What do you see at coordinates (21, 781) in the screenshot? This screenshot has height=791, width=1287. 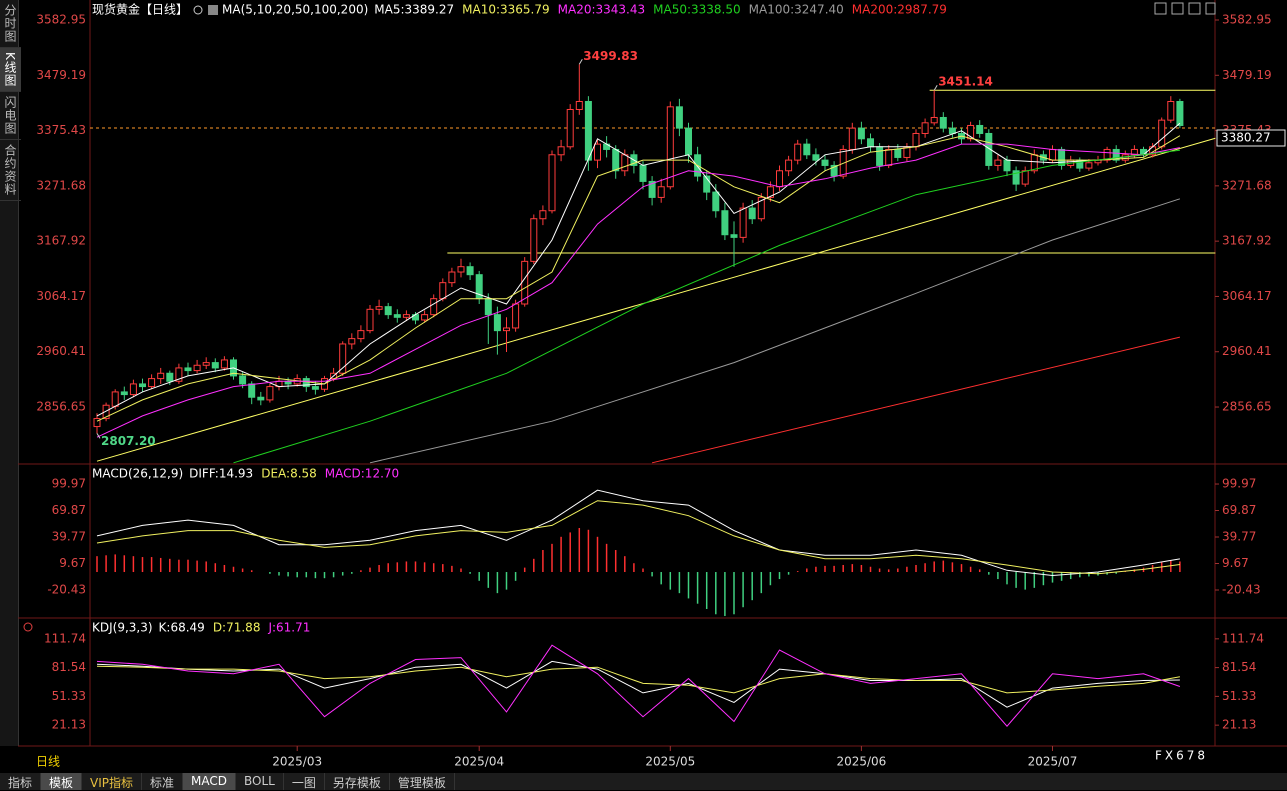 I see `tab: 指标` at bounding box center [21, 781].